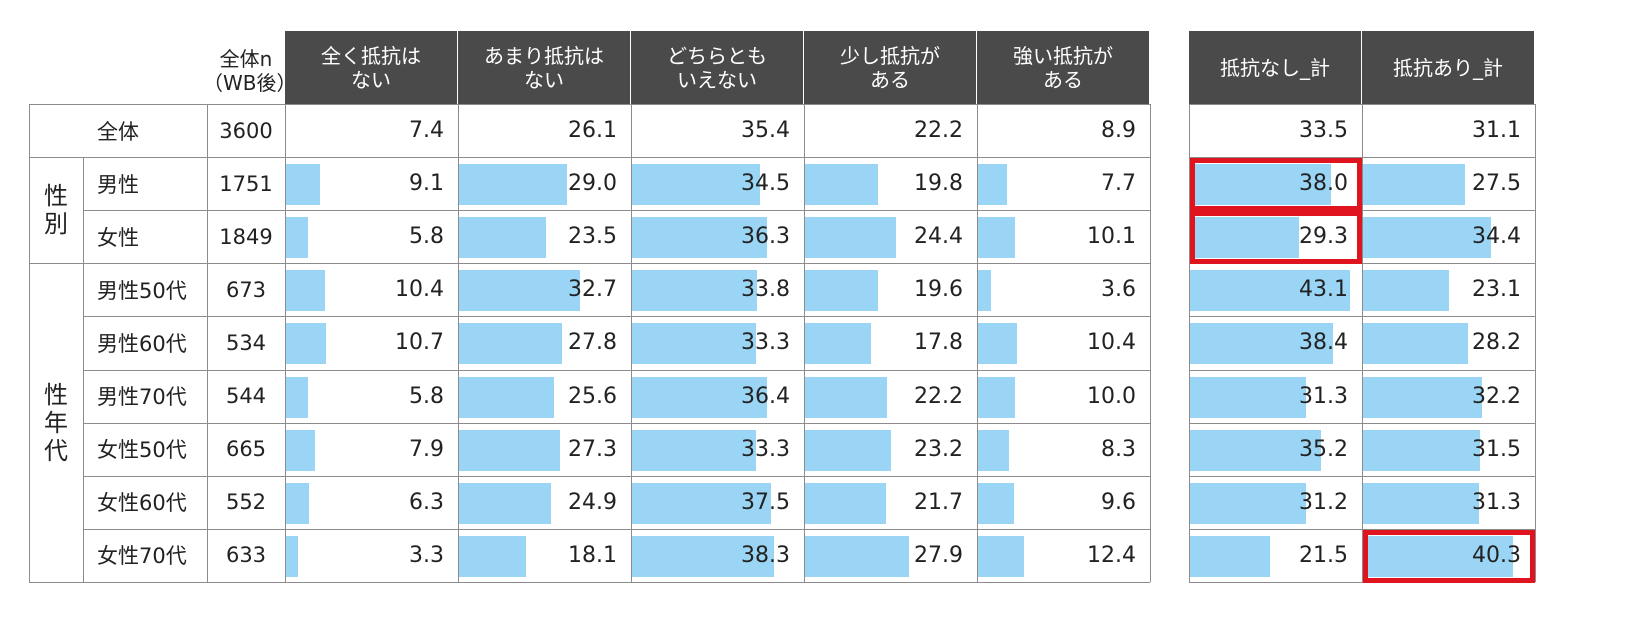 This screenshot has width=1628, height=633. I want to click on data-label: 29.0, so click(592, 184).